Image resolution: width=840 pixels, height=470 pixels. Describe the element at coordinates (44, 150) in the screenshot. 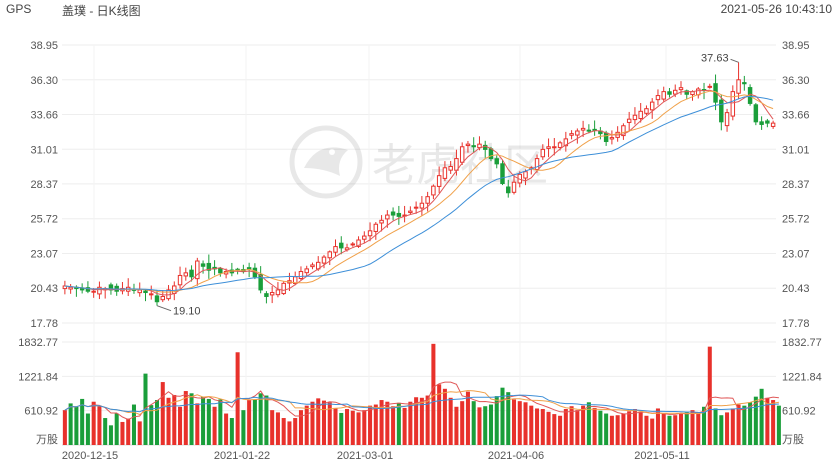

I see `price-tick-left: 31.01` at that location.